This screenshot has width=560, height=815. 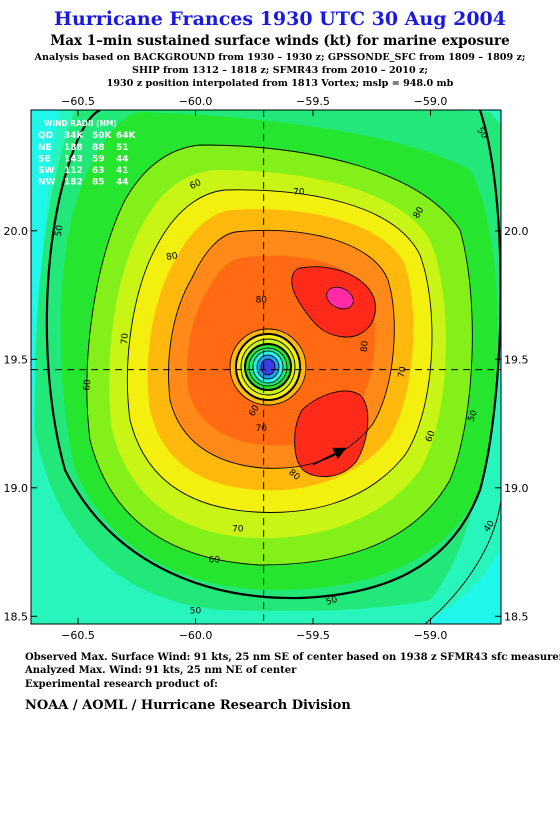 What do you see at coordinates (47, 183) in the screenshot?
I see `radii-cell: NW` at bounding box center [47, 183].